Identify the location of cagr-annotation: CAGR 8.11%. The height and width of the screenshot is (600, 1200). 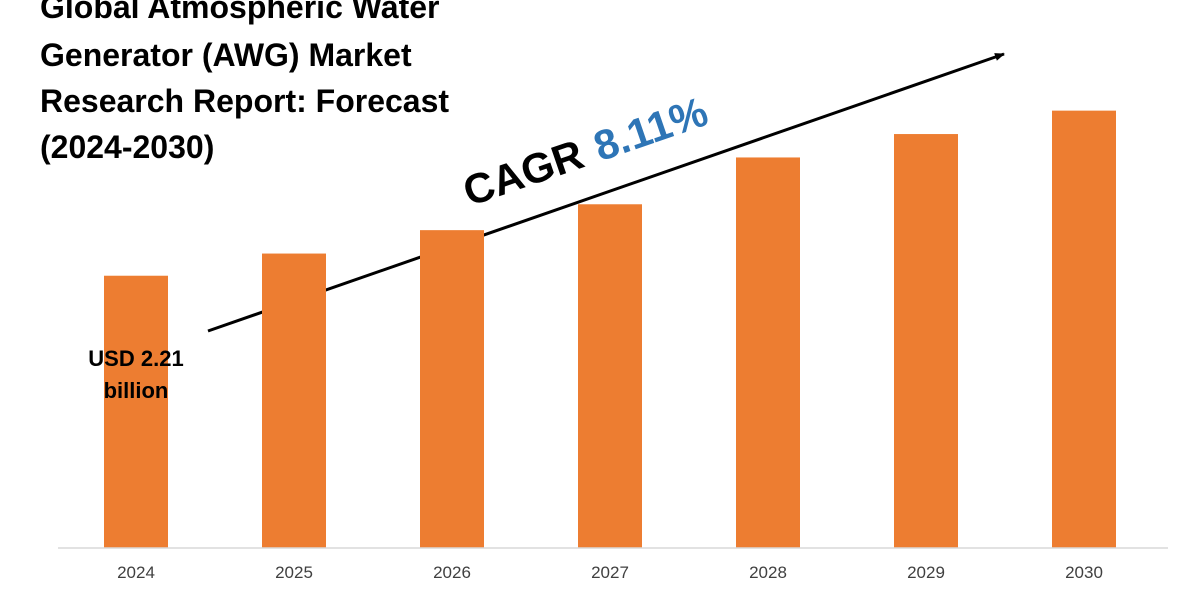
(585, 151).